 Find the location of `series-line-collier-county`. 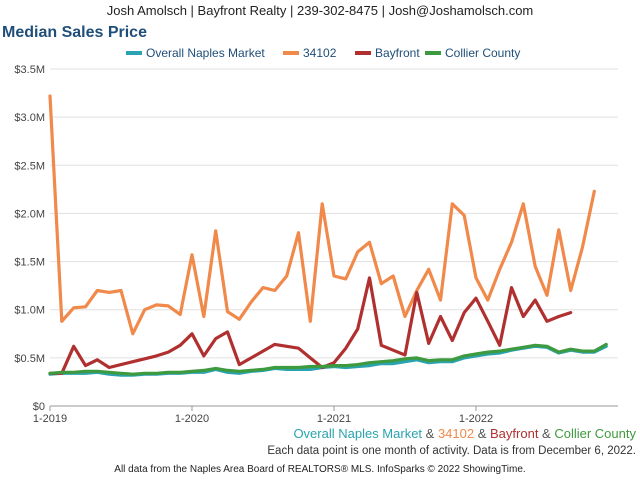

series-line-collier-county is located at coordinates (328, 359).